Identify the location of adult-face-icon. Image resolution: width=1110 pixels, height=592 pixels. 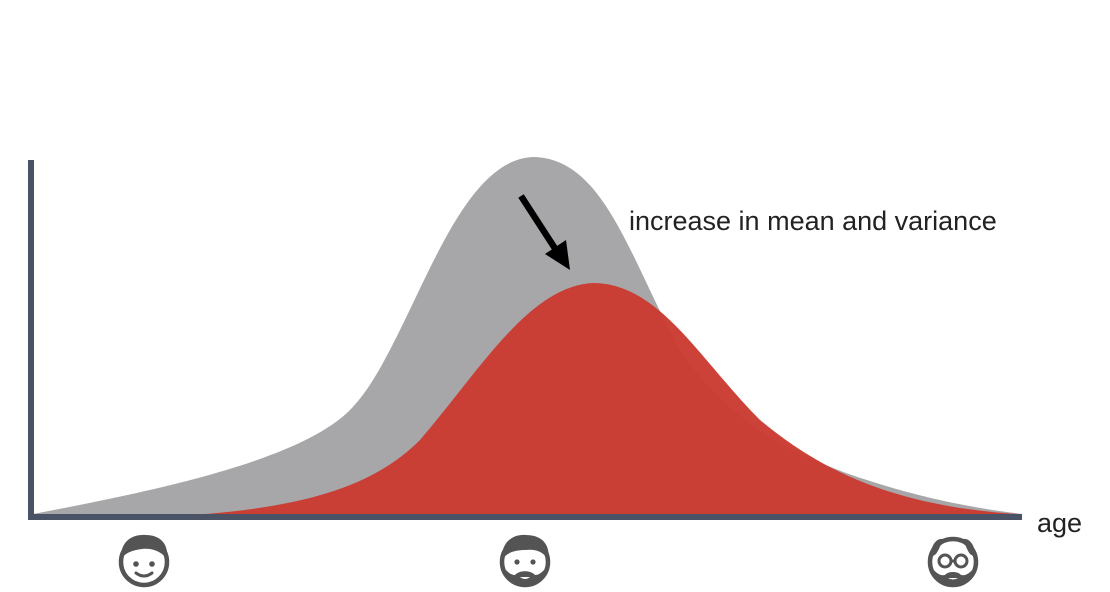
(525, 561).